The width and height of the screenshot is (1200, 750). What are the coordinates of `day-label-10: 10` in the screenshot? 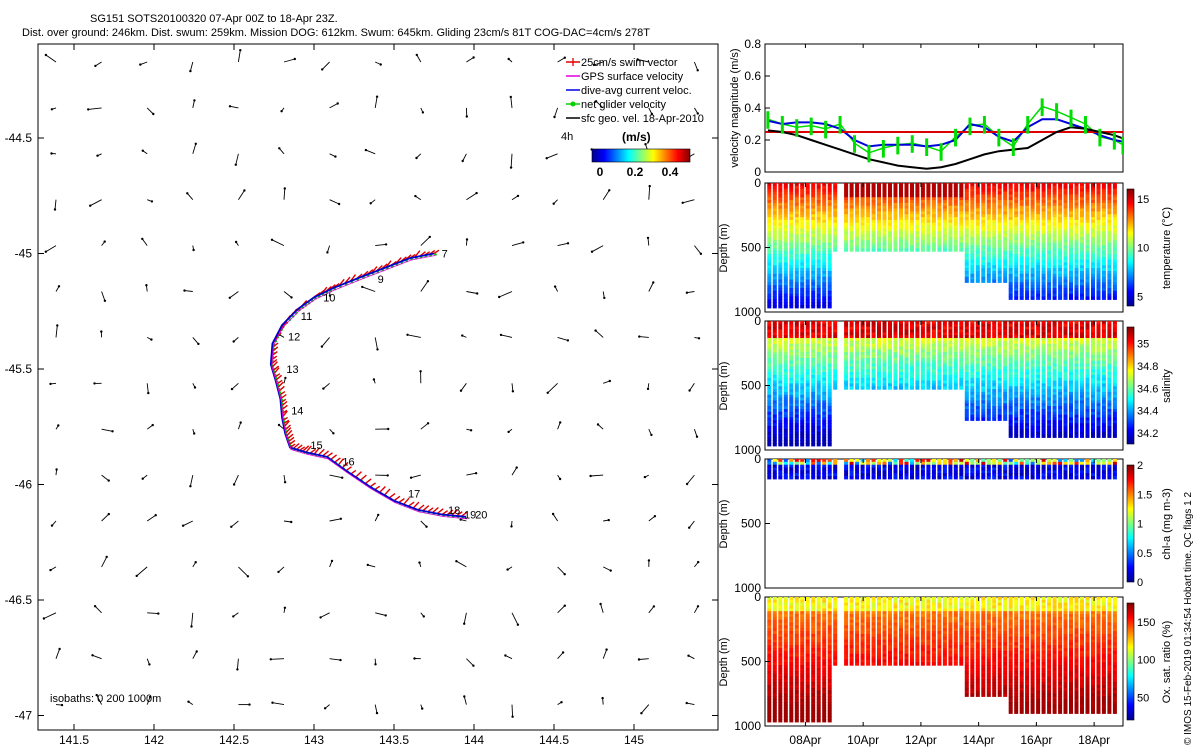 It's located at (329, 298).